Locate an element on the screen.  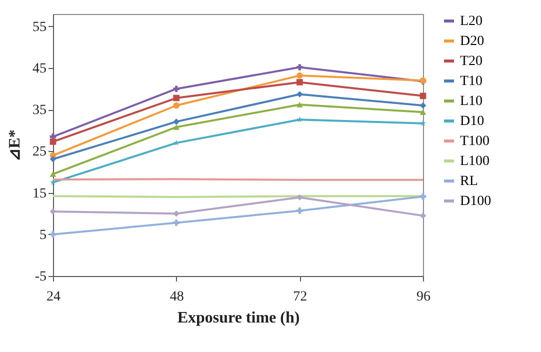
y-tick-label: 5 is located at coordinates (43, 235).